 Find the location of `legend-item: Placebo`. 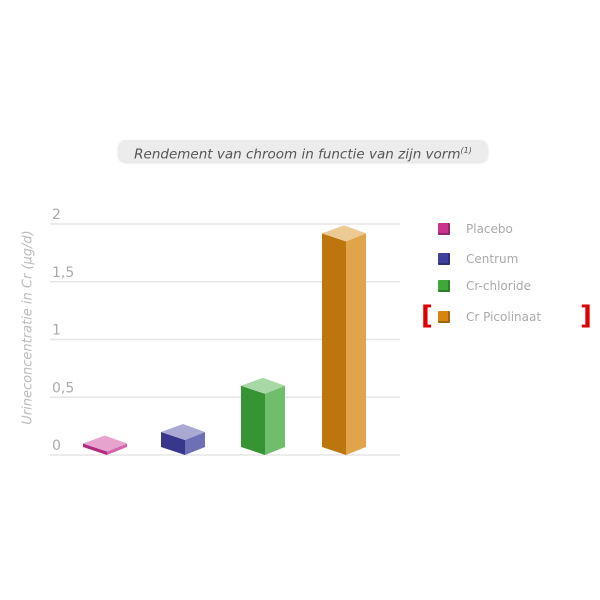

legend-item: Placebo is located at coordinates (475, 229).